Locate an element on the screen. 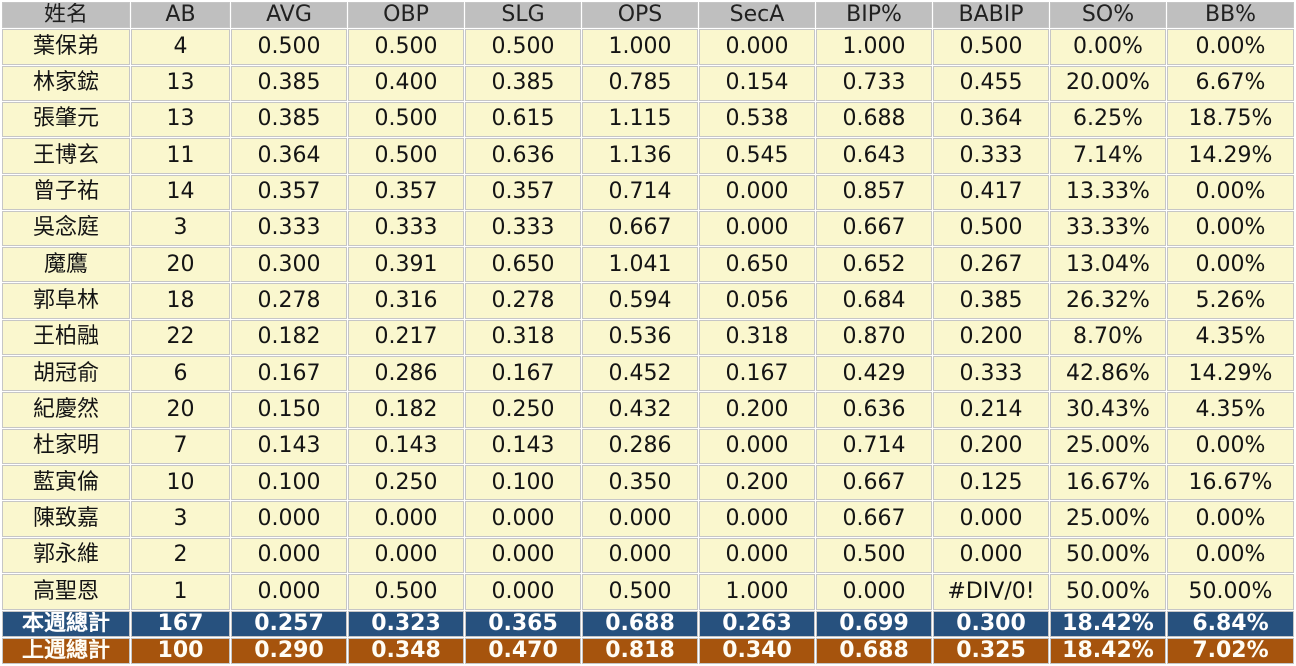 This screenshot has height=666, width=1296. total-stat-cell-bip-pct: 0.688 is located at coordinates (874, 650).